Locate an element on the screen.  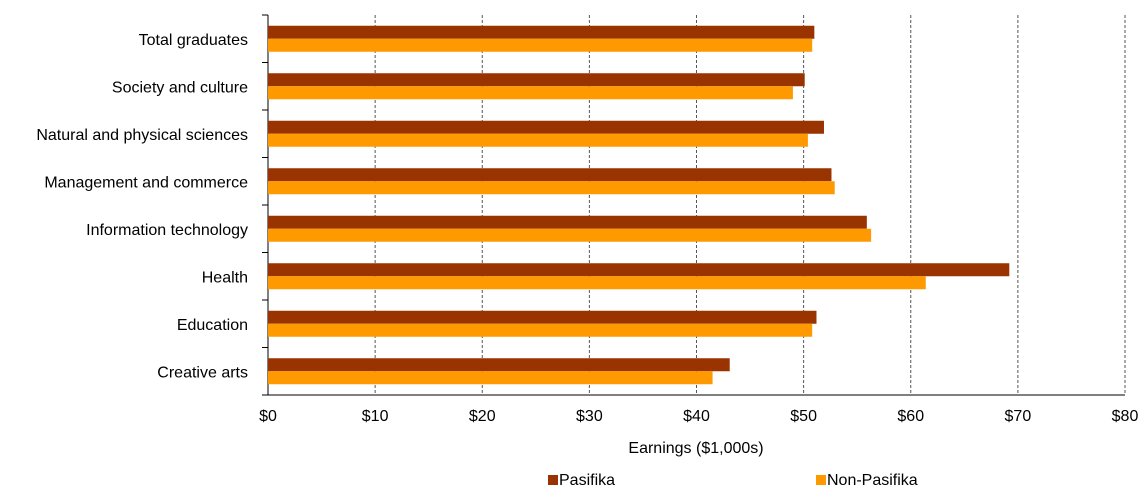
x-axis-title: Earnings ($1,000s) is located at coordinates (695, 448).